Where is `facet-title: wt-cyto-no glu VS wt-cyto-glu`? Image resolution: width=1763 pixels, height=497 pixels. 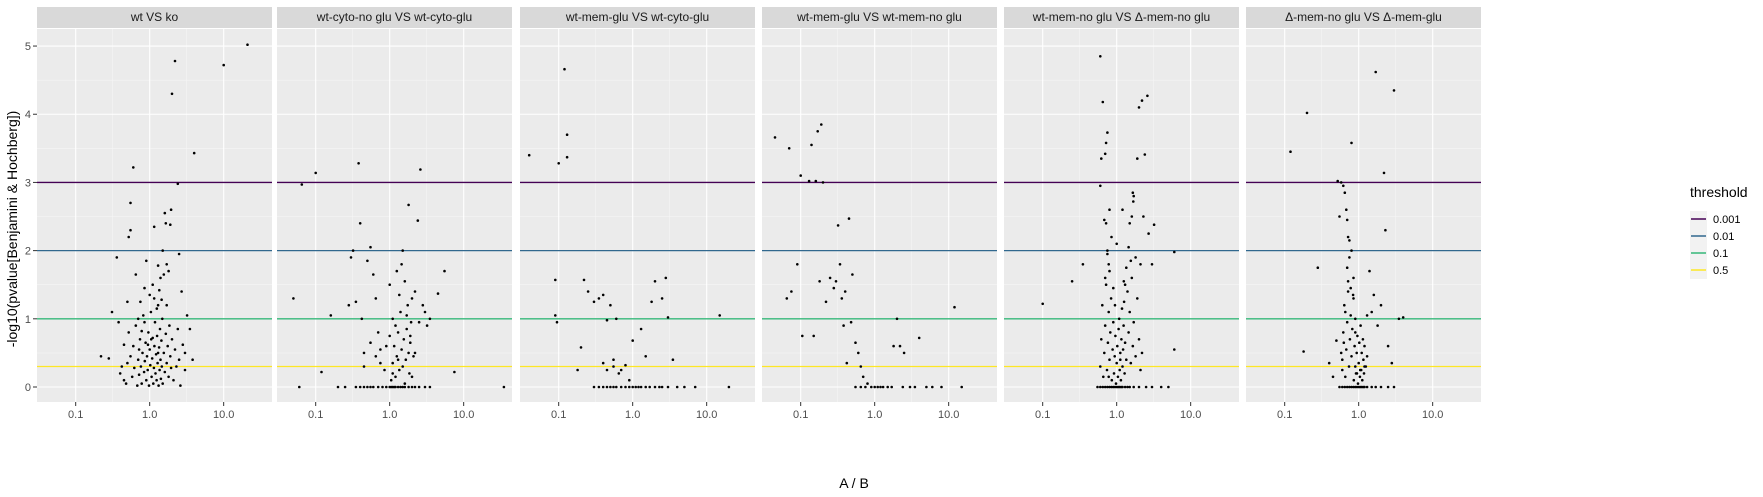
facet-title: wt-cyto-no glu VS wt-cyto-glu is located at coordinates (394, 17).